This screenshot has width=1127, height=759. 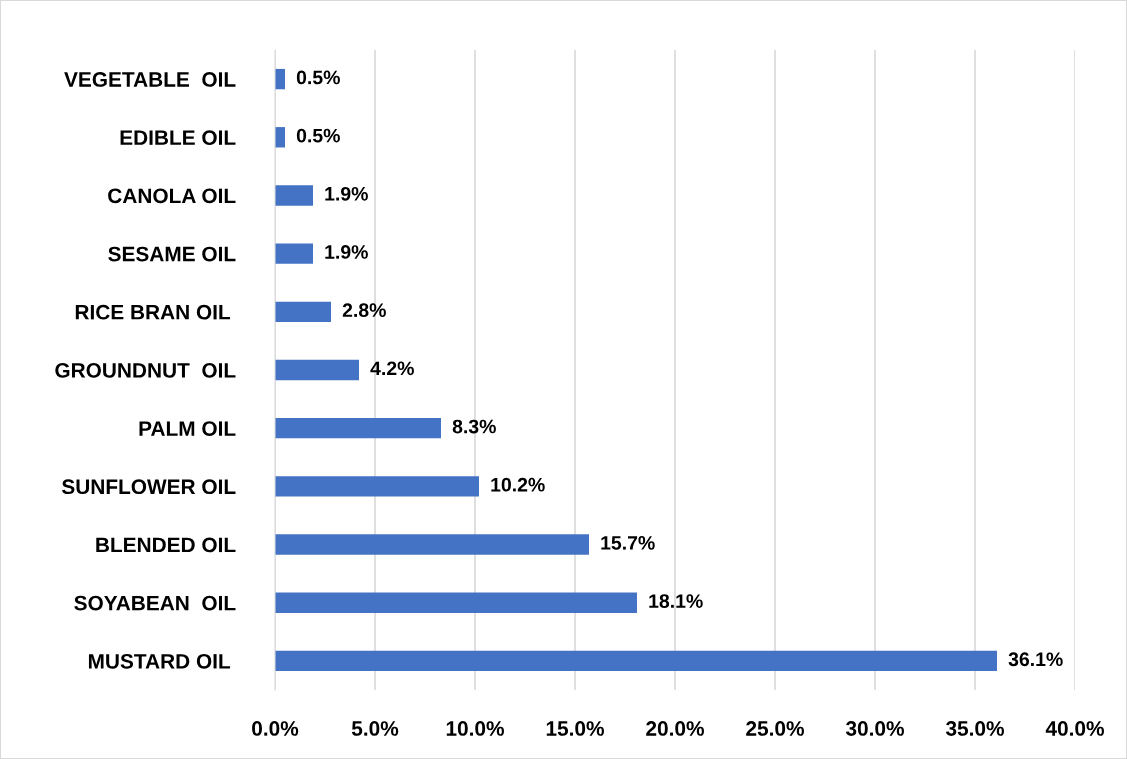 I want to click on y-tick-label: EDIBLE OIL, so click(x=178, y=138).